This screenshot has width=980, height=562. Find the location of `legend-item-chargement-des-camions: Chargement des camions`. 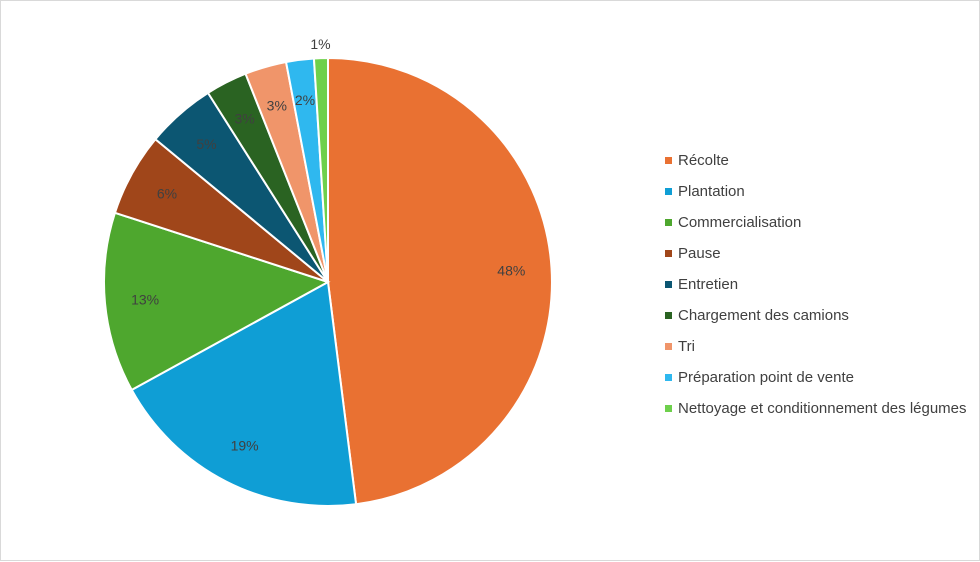

legend-item-chargement-des-camions: Chargement des camions is located at coordinates (816, 315).